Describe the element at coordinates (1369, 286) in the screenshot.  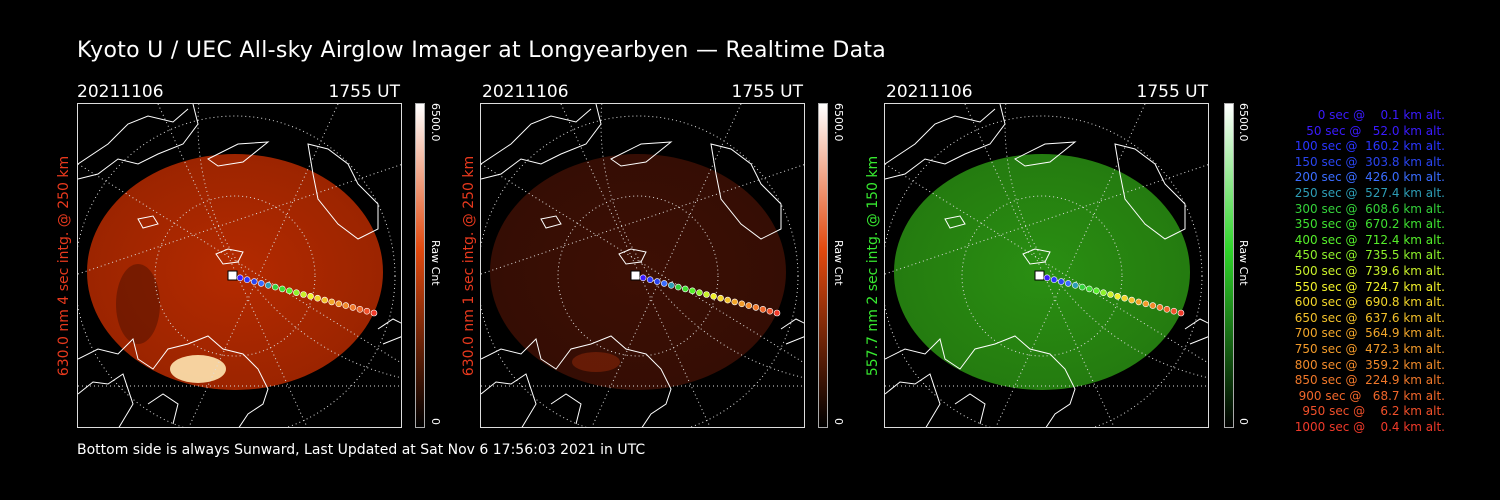
I see `legend-row: 550 sec @ 724.7 km alt.` at that location.